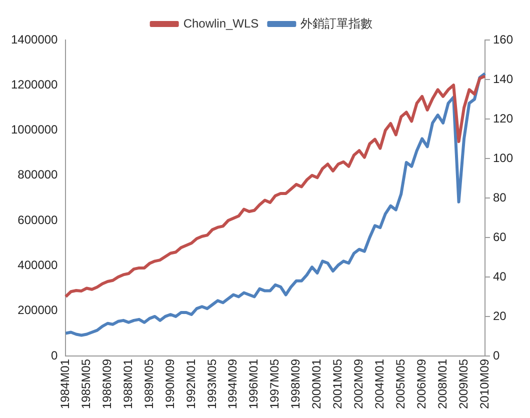 The width and height of the screenshot is (530, 418). What do you see at coordinates (169, 384) in the screenshot?
I see `x-tick-label: 1990M09` at bounding box center [169, 384].